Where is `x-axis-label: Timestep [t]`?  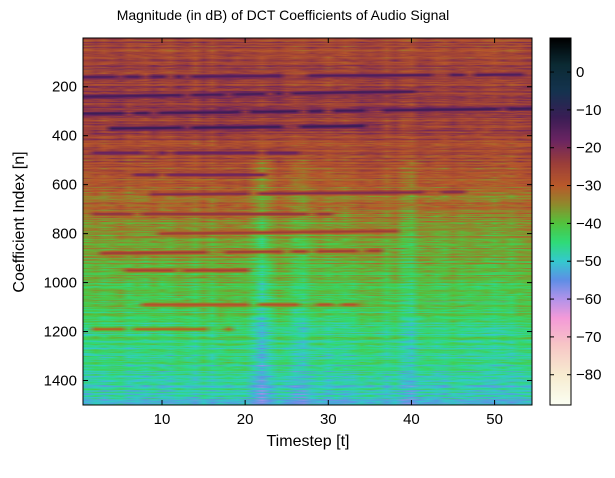 x-axis-label: Timestep [t] is located at coordinates (308, 441).